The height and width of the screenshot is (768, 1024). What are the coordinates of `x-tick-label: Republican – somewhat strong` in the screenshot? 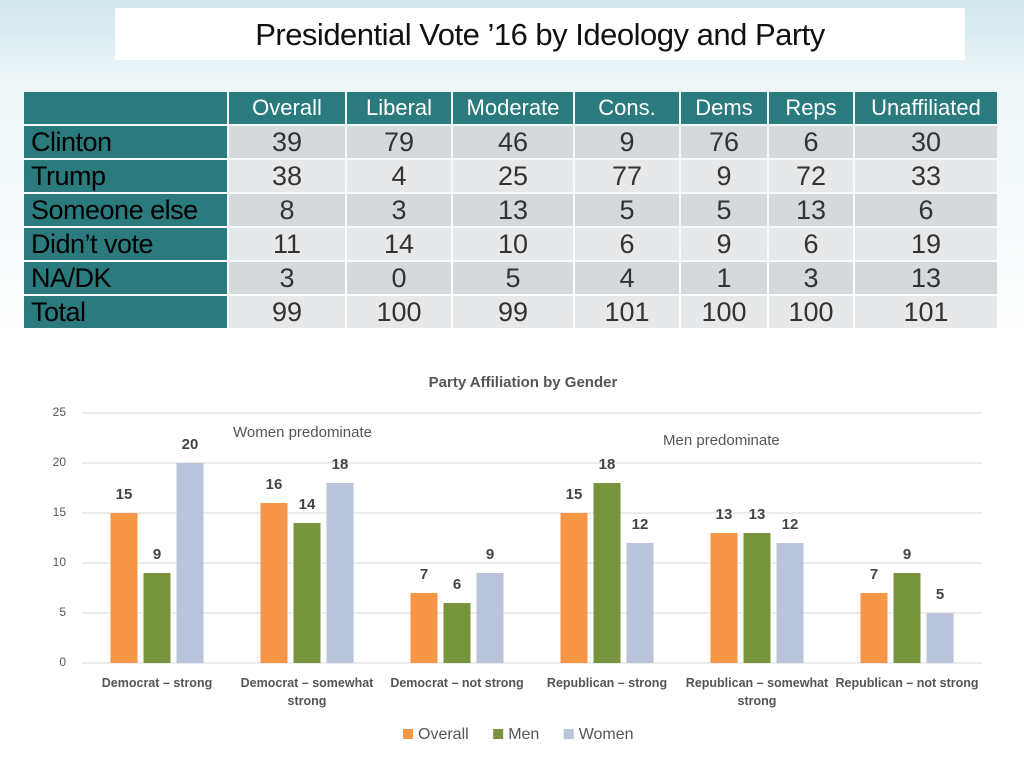 It's located at (757, 692).